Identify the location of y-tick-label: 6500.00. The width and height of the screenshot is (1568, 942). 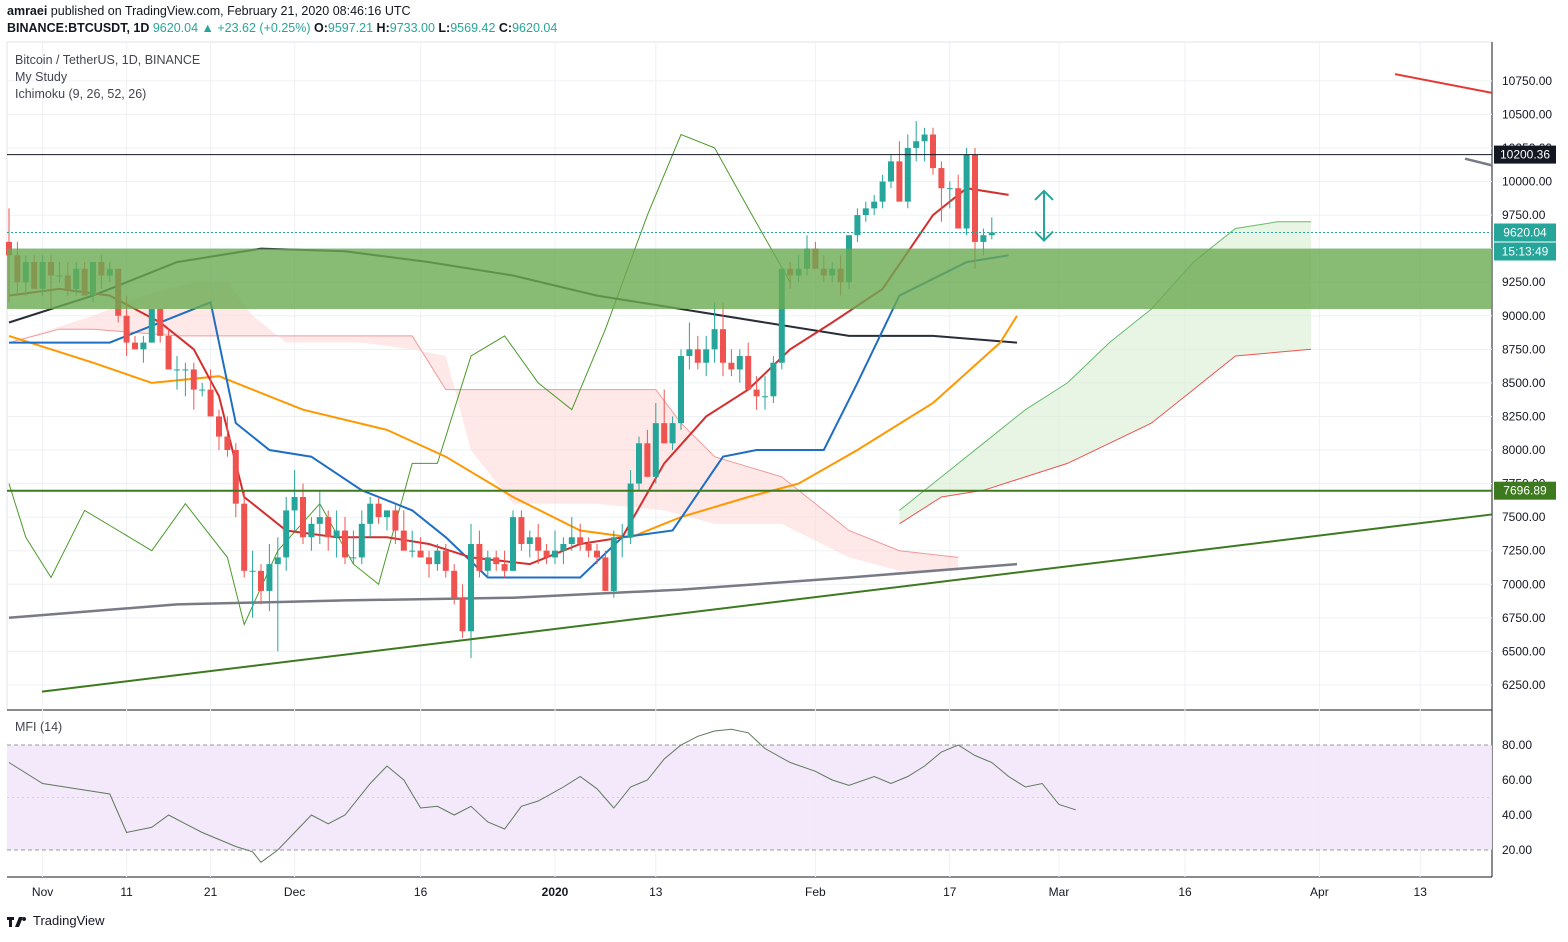
(1524, 651).